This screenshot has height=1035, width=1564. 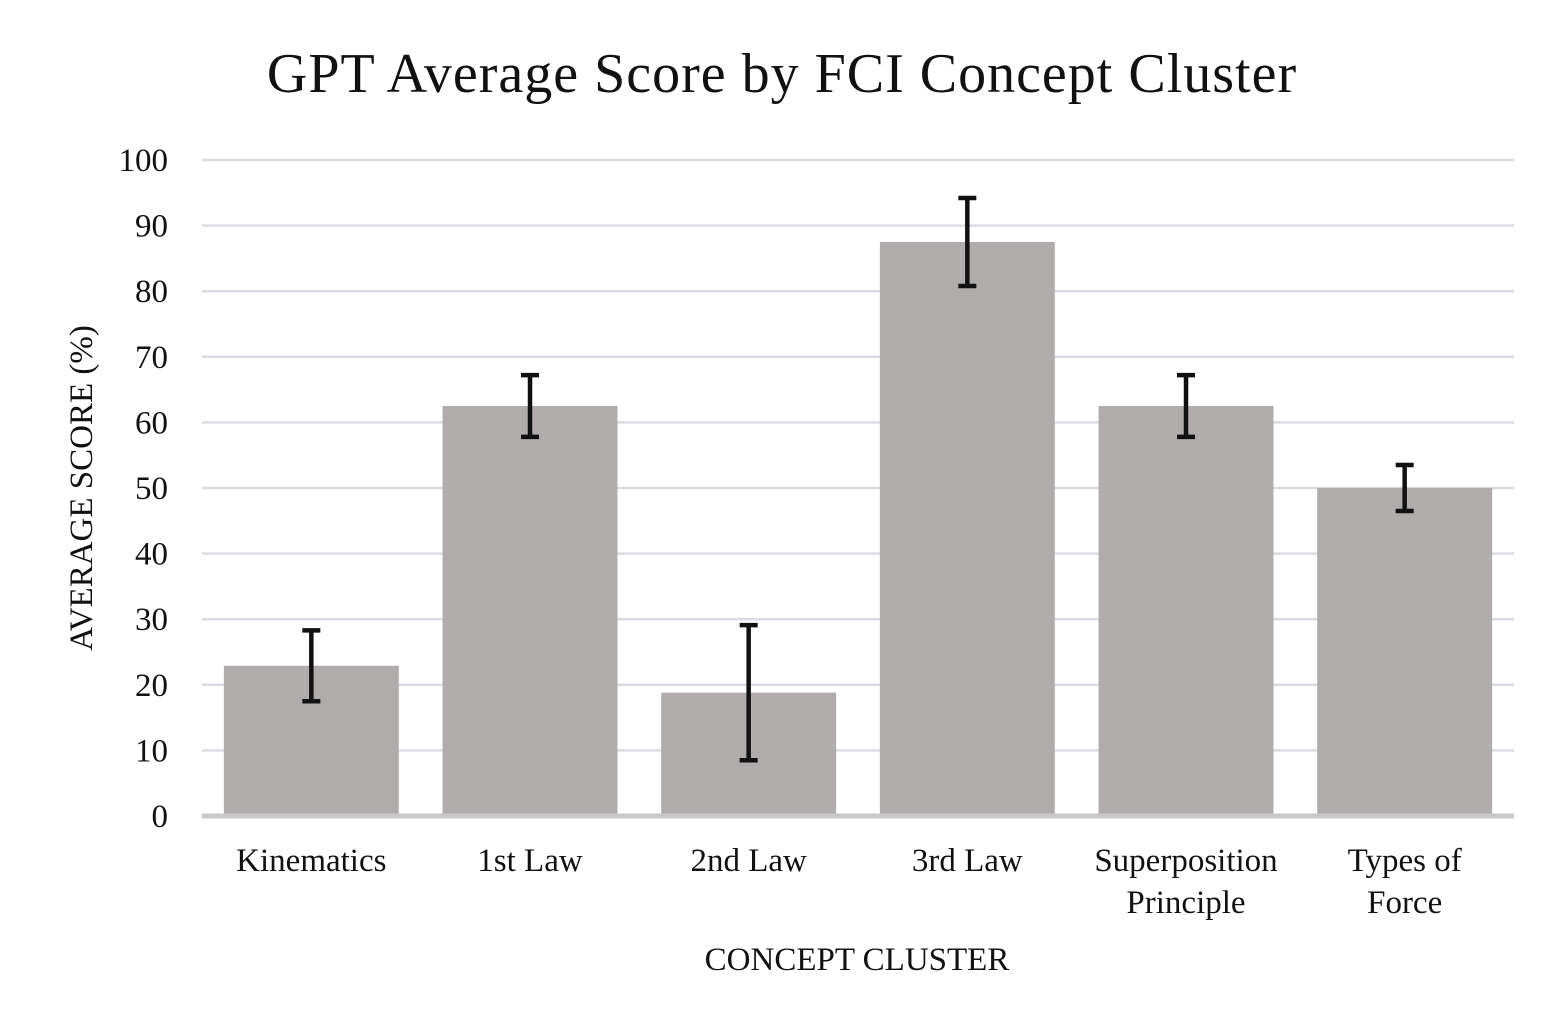 I want to click on x-tick-label: Types of, so click(x=1405, y=861).